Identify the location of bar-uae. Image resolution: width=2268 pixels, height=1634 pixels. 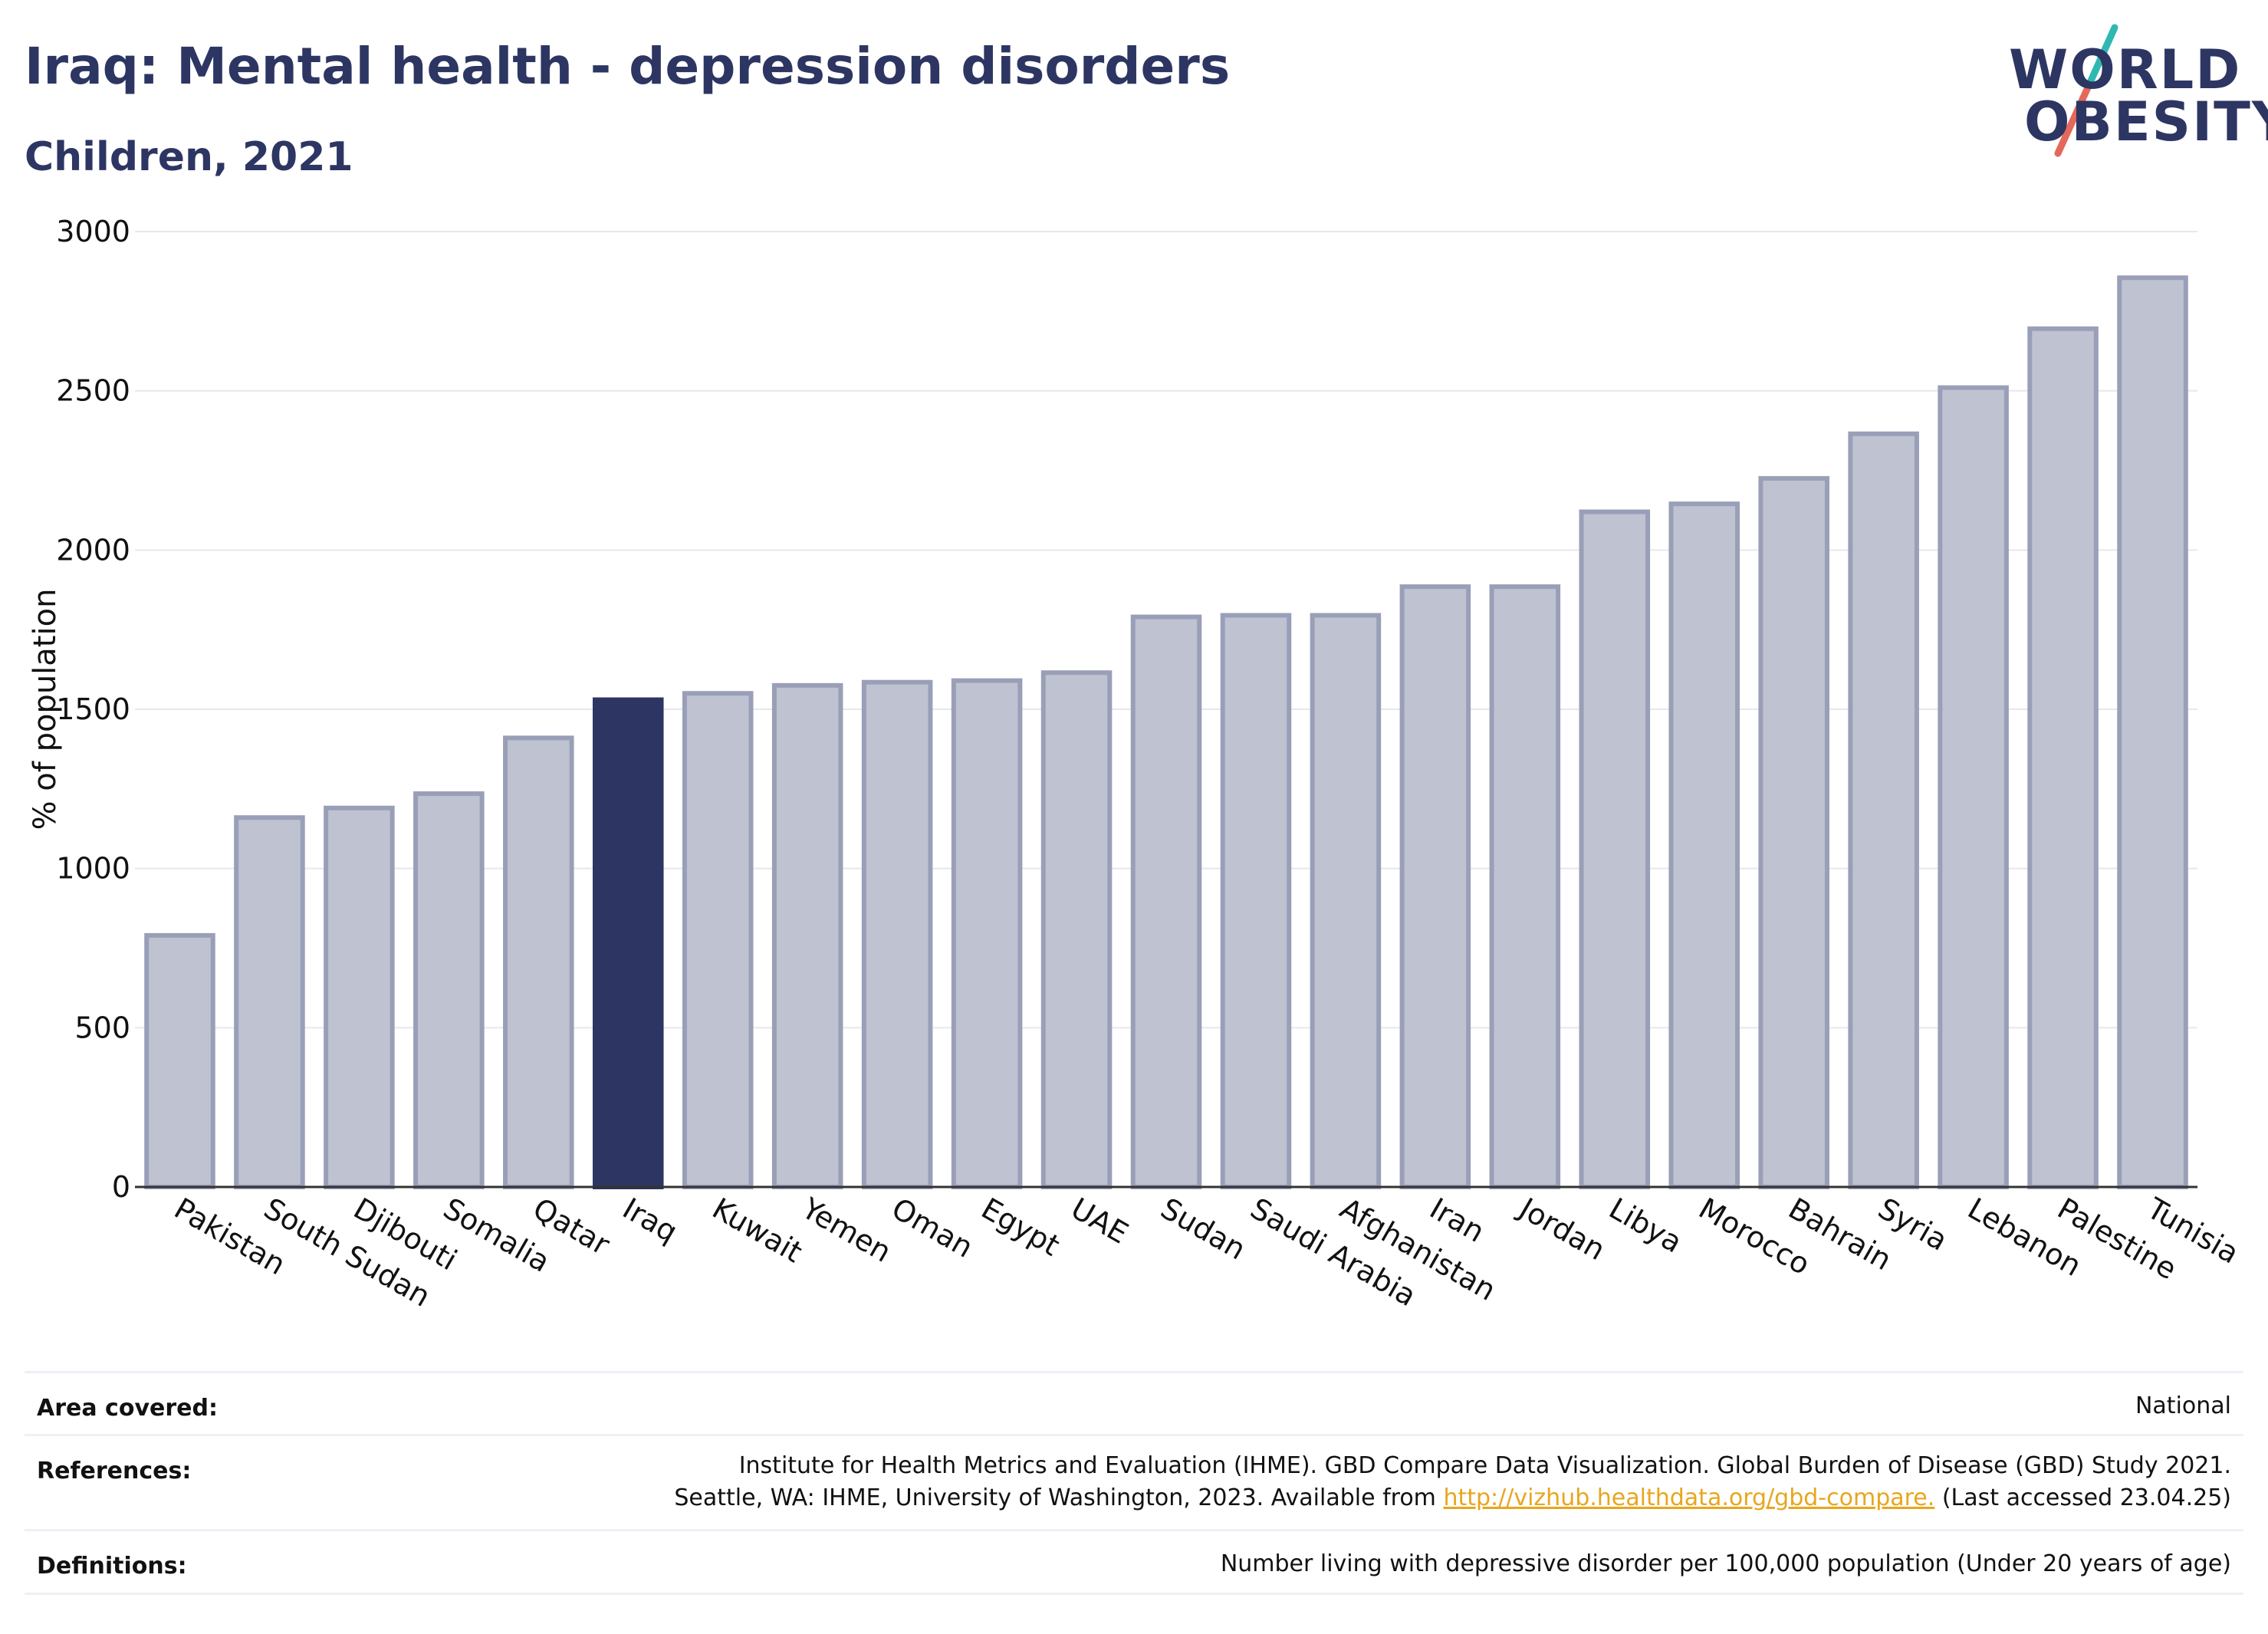
(1076, 929).